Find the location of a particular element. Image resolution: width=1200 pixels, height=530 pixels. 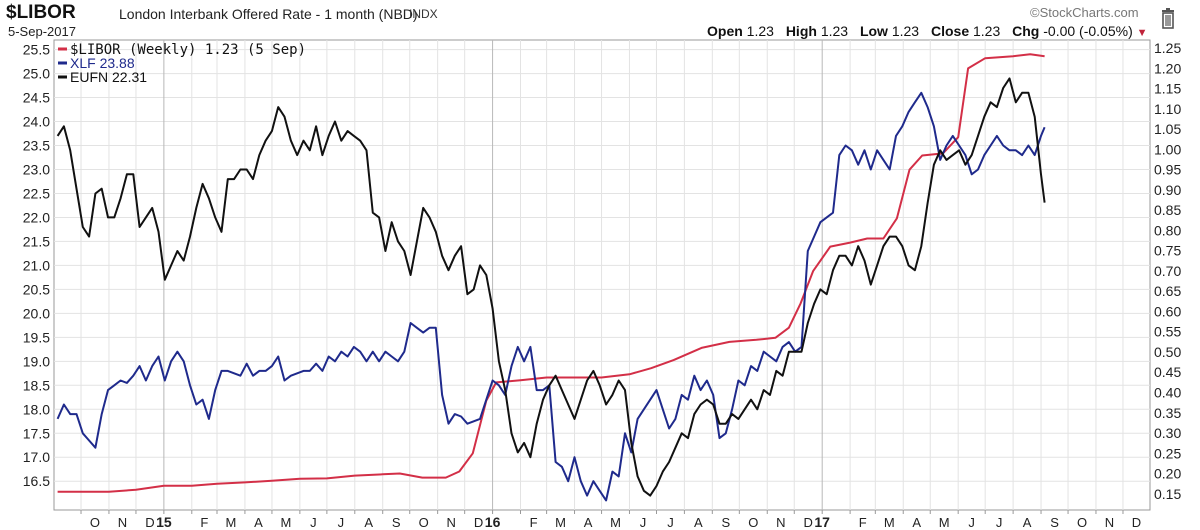

right-tick-label: 0.50 is located at coordinates (1167, 352).